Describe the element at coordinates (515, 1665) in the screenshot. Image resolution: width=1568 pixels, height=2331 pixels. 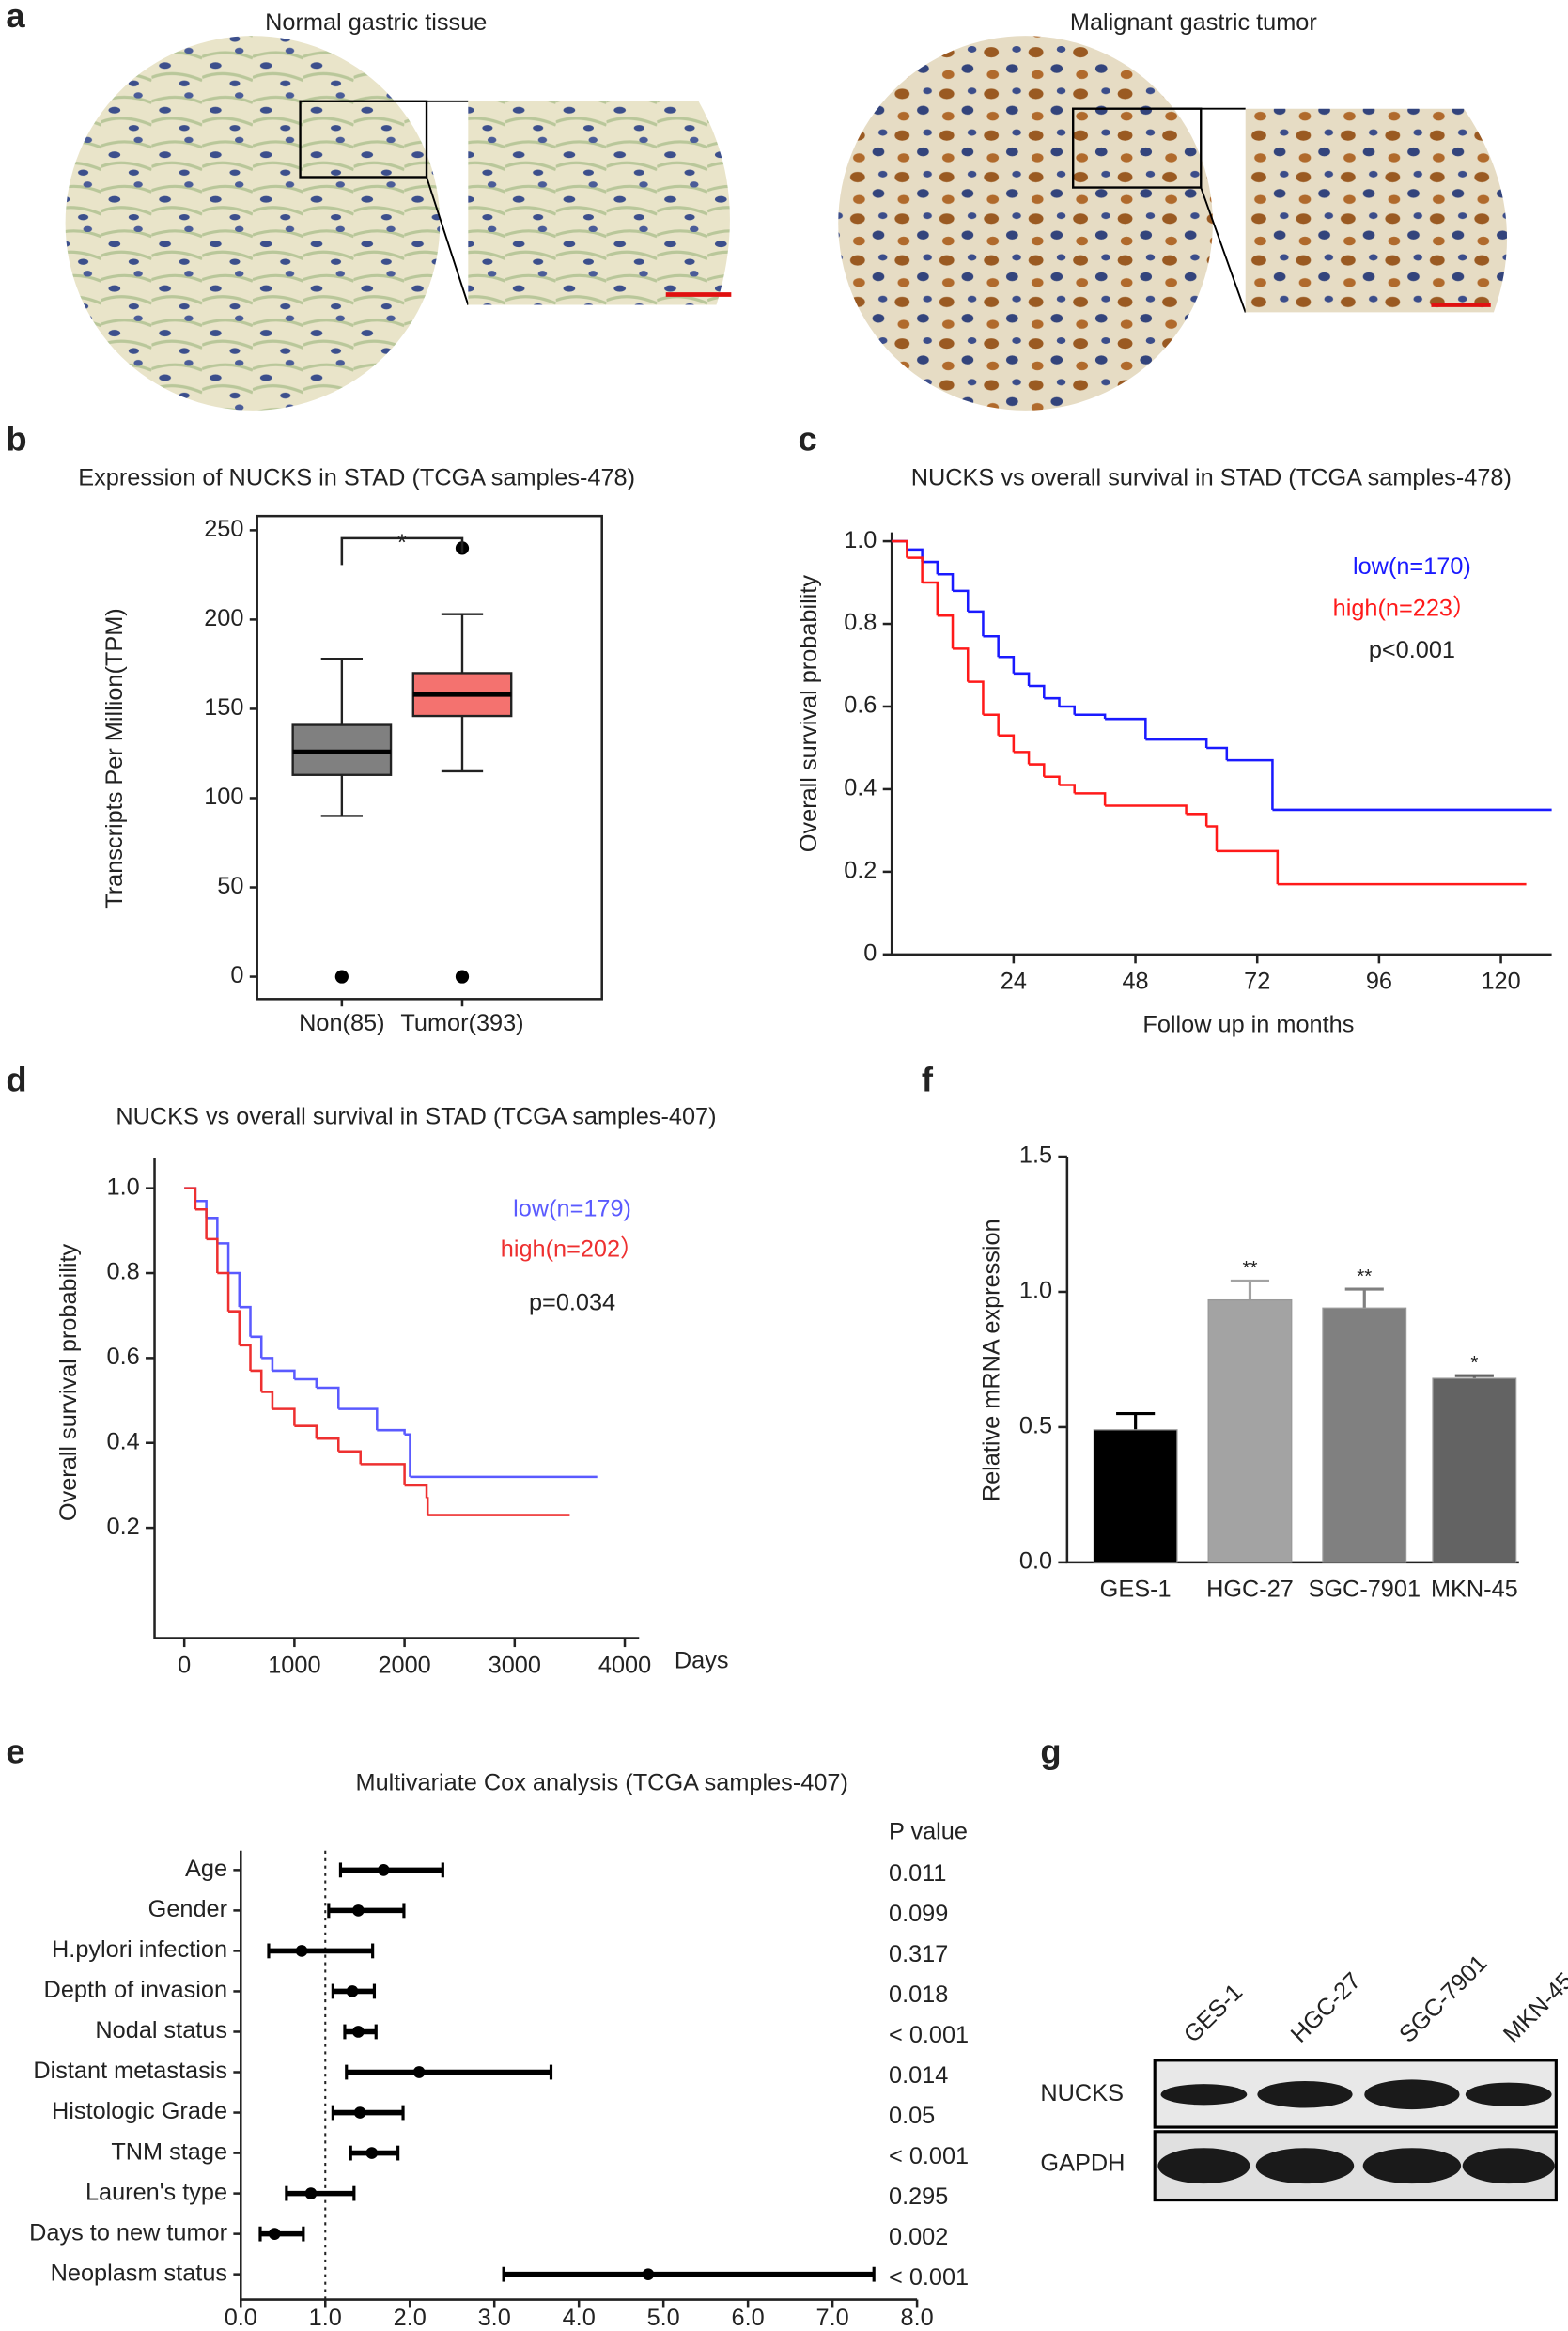
I see `x-tick-label: 3000` at that location.